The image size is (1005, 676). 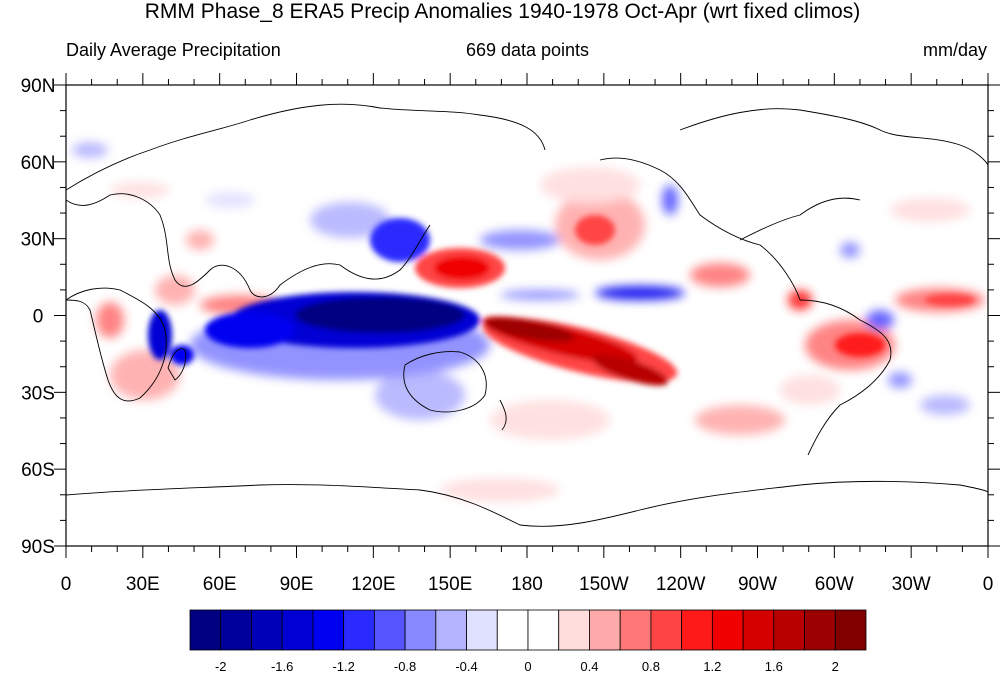 What do you see at coordinates (38, 317) in the screenshot?
I see `lat-label: 0` at bounding box center [38, 317].